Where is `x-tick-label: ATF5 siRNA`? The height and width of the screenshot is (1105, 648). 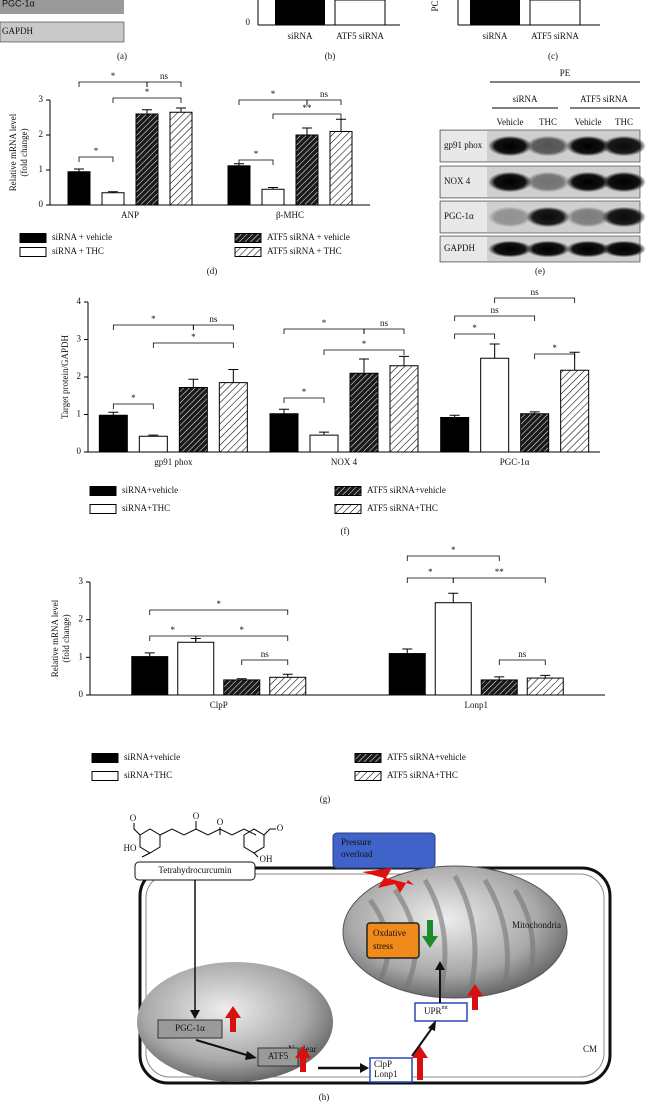 x-tick-label: ATF5 siRNA is located at coordinates (555, 36).